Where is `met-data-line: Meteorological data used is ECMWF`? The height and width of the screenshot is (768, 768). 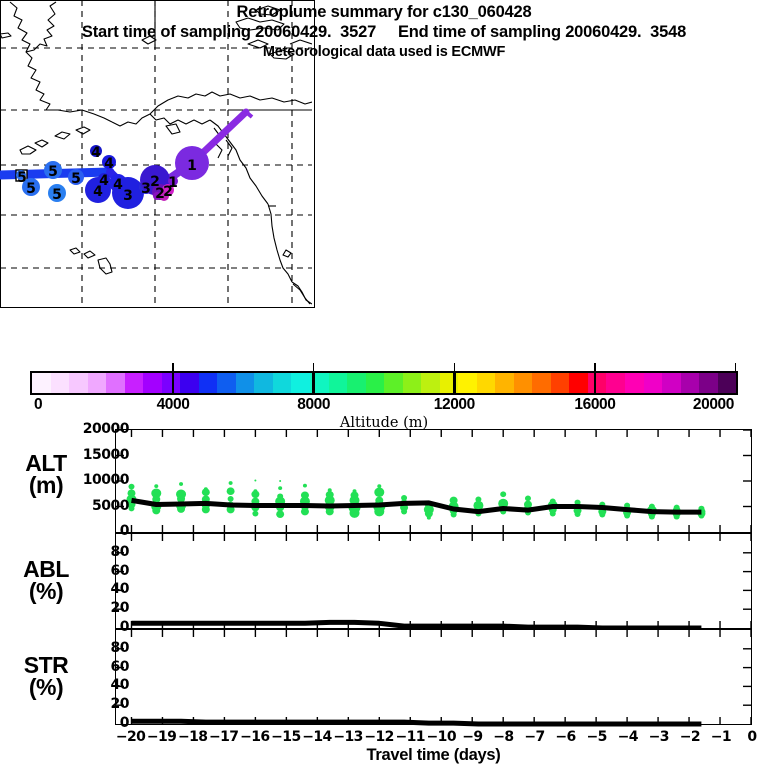 met-data-line: Meteorological data used is ECMWF is located at coordinates (384, 52).